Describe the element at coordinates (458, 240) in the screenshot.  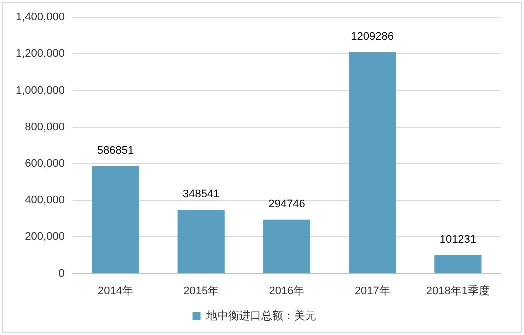
I see `data-label: 101231` at that location.